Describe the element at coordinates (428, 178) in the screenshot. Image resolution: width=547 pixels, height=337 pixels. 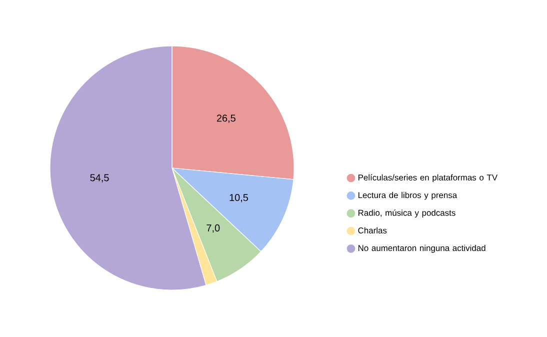
I see `legend-label: Películas/series en plataformas o TV` at that location.